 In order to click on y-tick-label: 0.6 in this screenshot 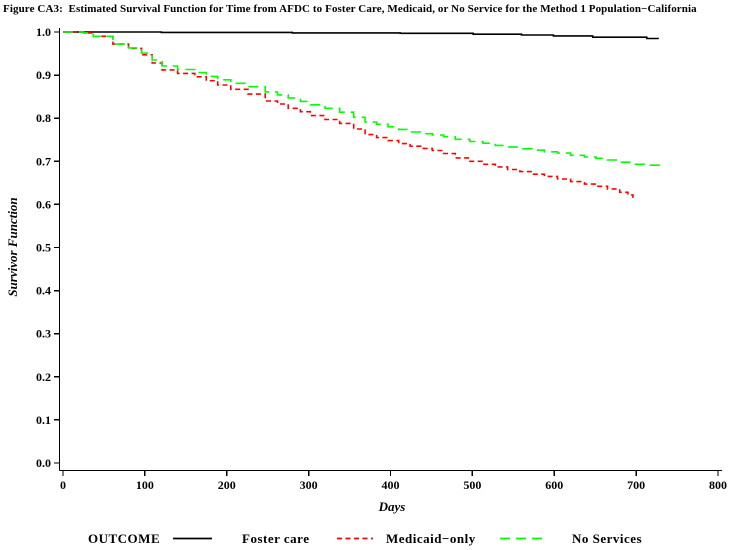, I will do `click(43, 204)`.